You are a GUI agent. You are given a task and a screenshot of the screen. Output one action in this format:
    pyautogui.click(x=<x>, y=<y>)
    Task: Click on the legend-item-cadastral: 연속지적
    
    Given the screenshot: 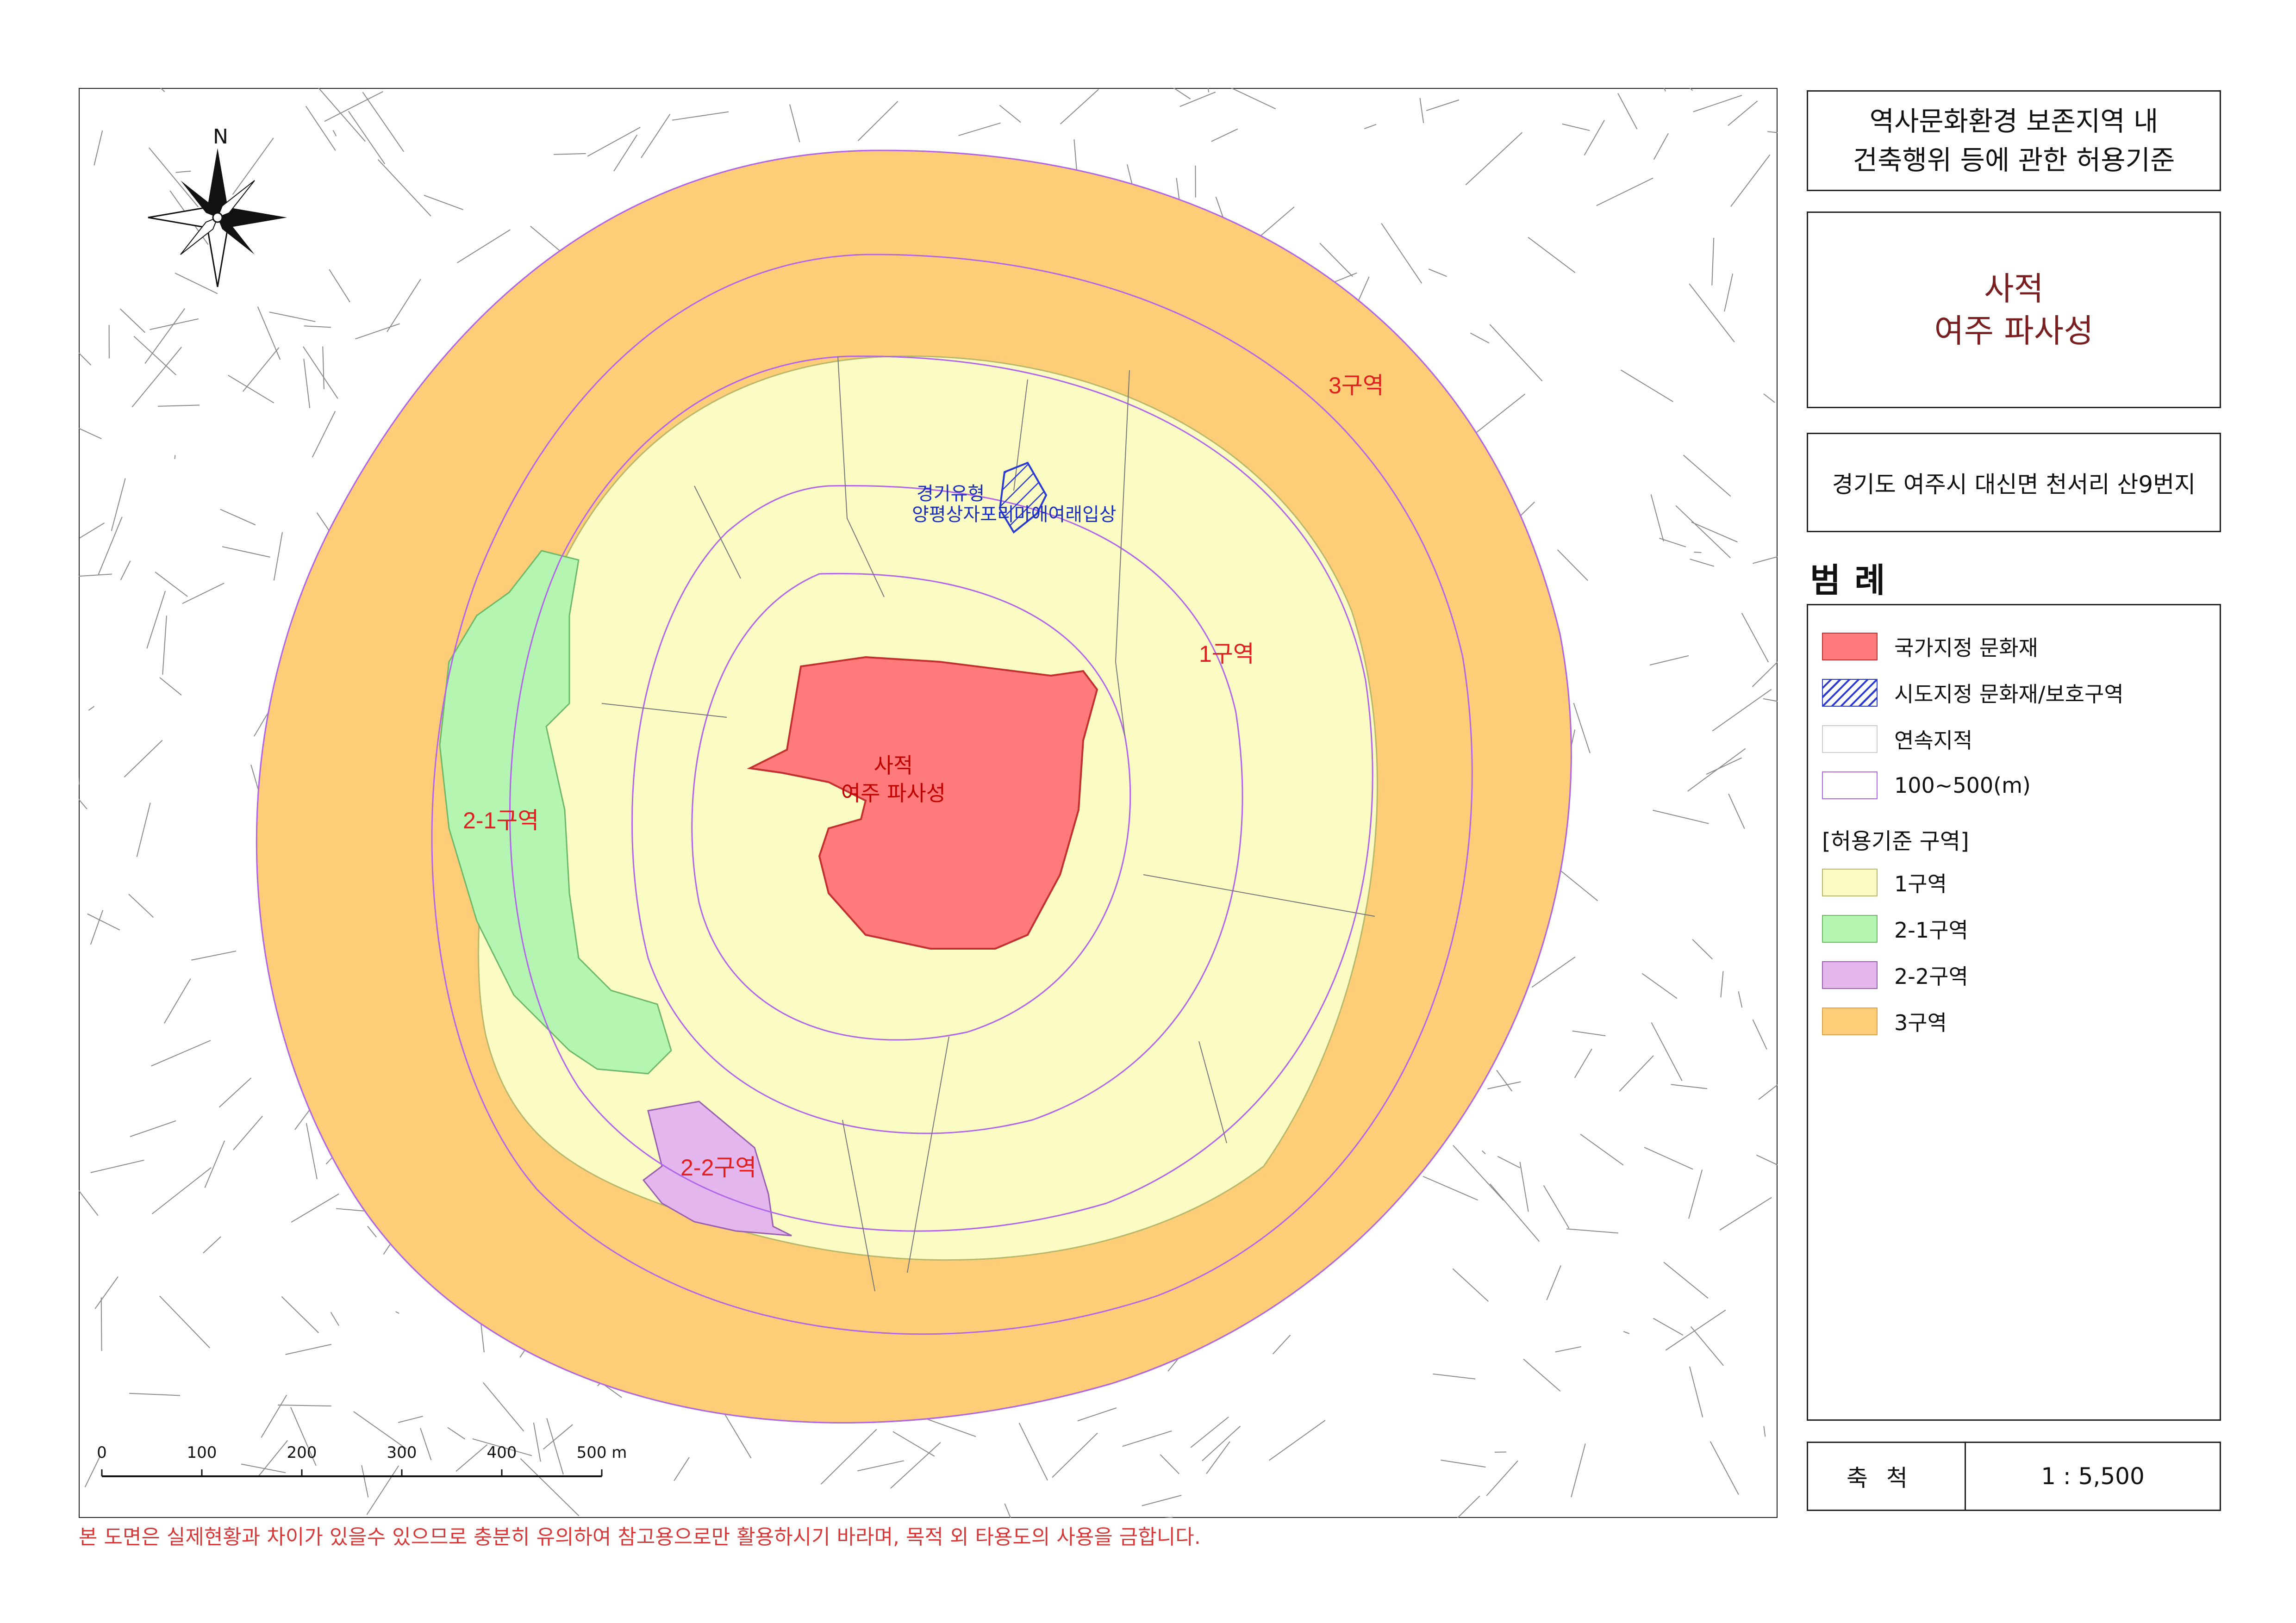 What is the action you would take?
    pyautogui.click(x=1897, y=739)
    